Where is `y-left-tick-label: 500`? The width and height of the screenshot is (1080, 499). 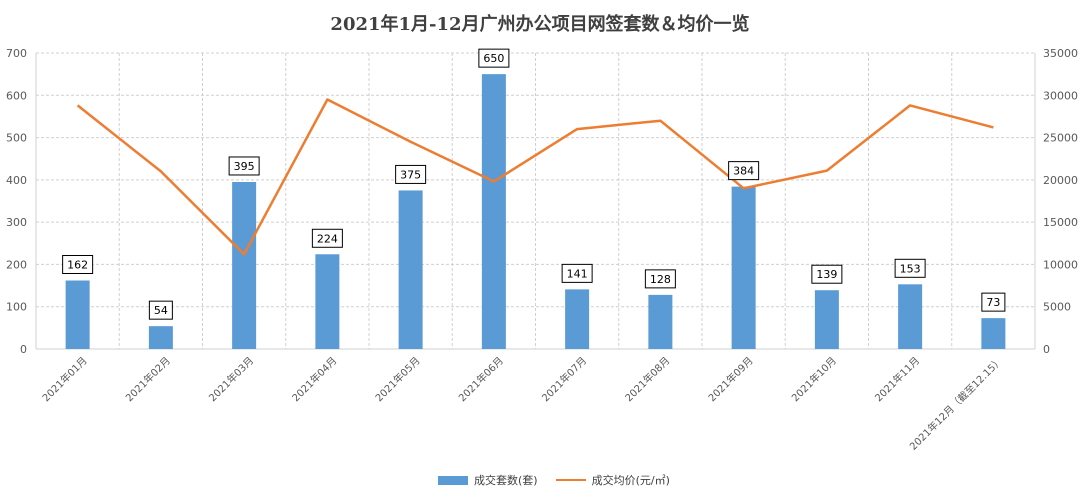
y-left-tick-label: 500 is located at coordinates (16, 138).